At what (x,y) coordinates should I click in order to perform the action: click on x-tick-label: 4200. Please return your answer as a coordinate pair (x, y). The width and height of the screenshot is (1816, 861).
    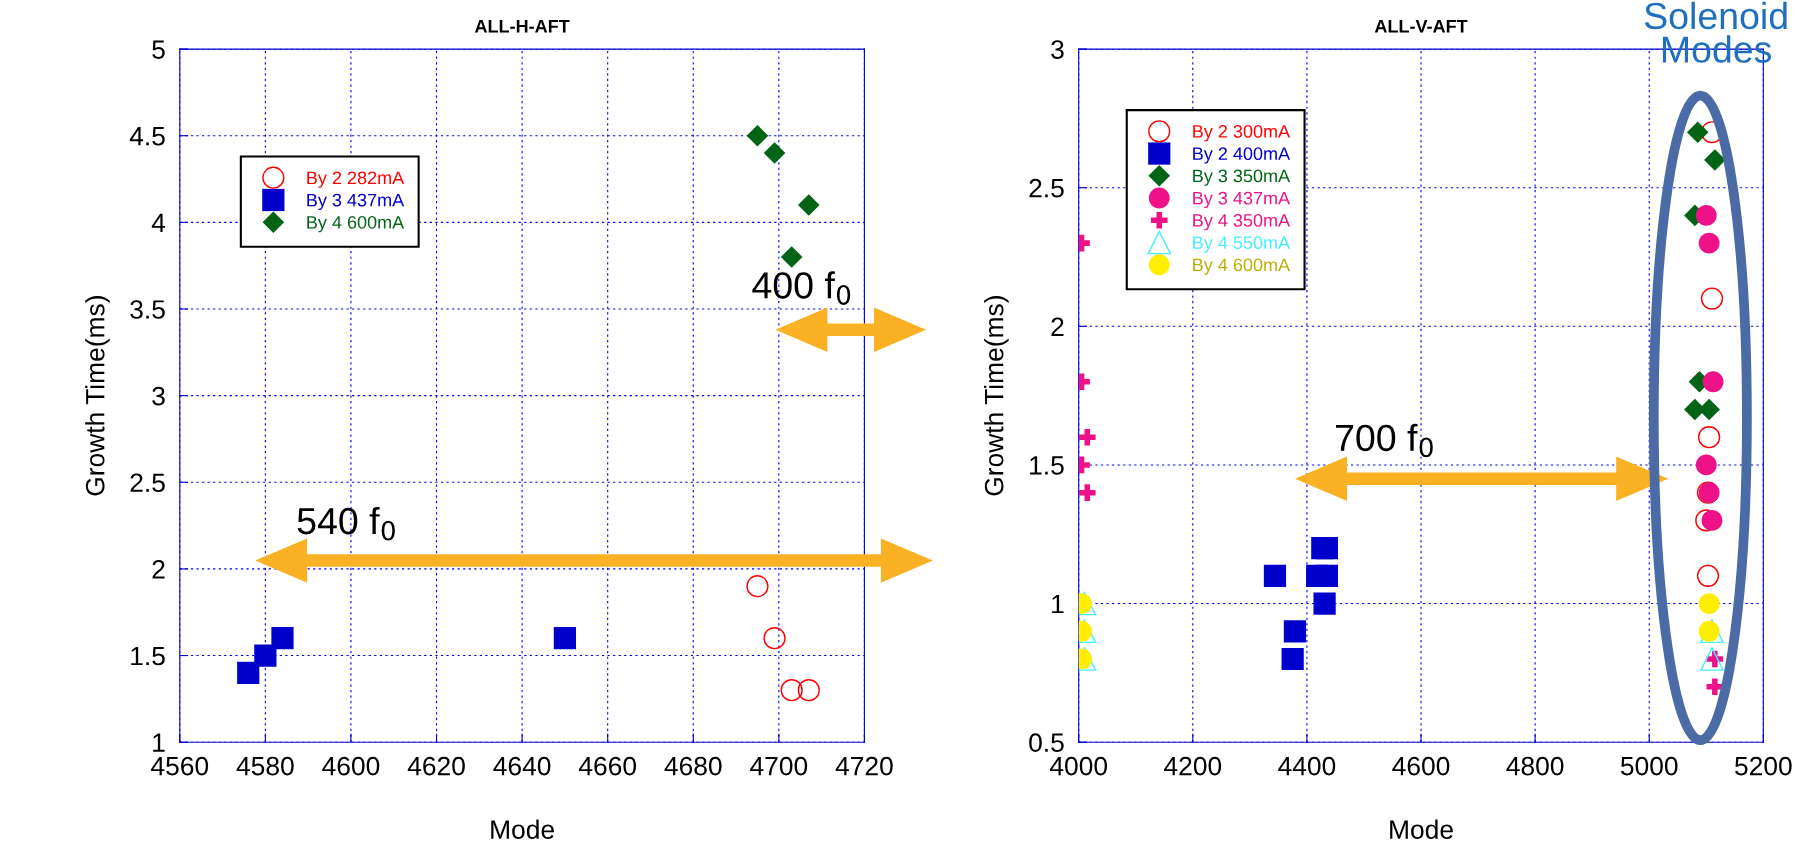
    Looking at the image, I should click on (1193, 766).